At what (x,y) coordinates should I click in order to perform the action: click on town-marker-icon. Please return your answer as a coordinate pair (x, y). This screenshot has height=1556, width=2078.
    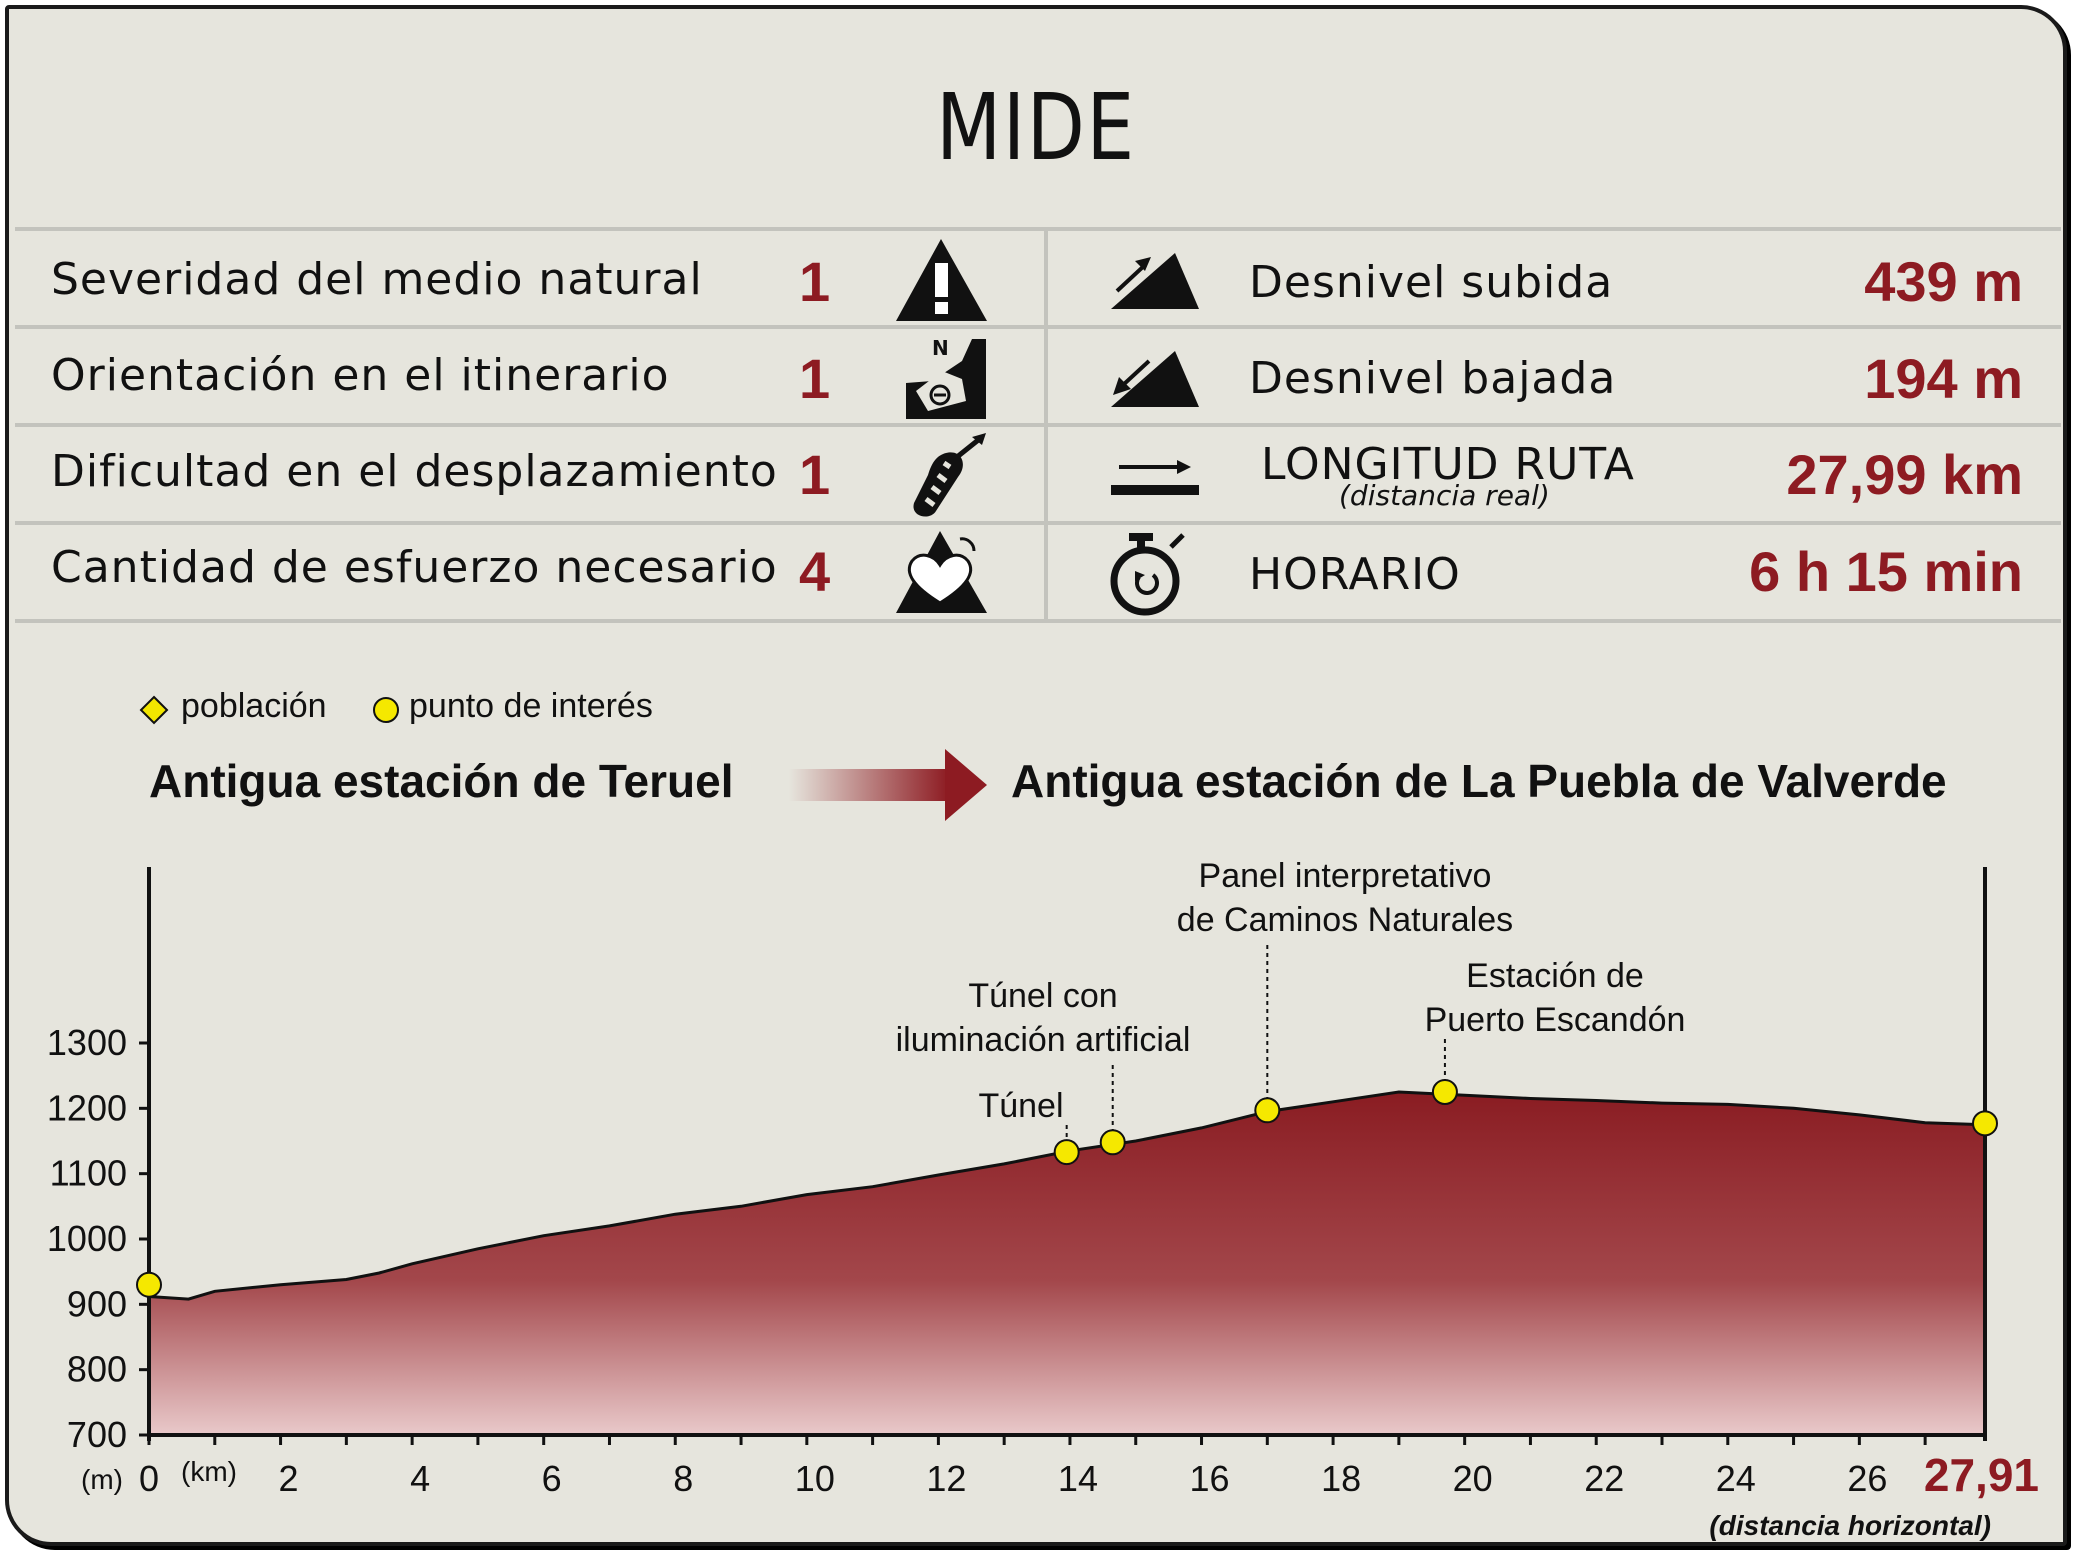
    Looking at the image, I should click on (154, 710).